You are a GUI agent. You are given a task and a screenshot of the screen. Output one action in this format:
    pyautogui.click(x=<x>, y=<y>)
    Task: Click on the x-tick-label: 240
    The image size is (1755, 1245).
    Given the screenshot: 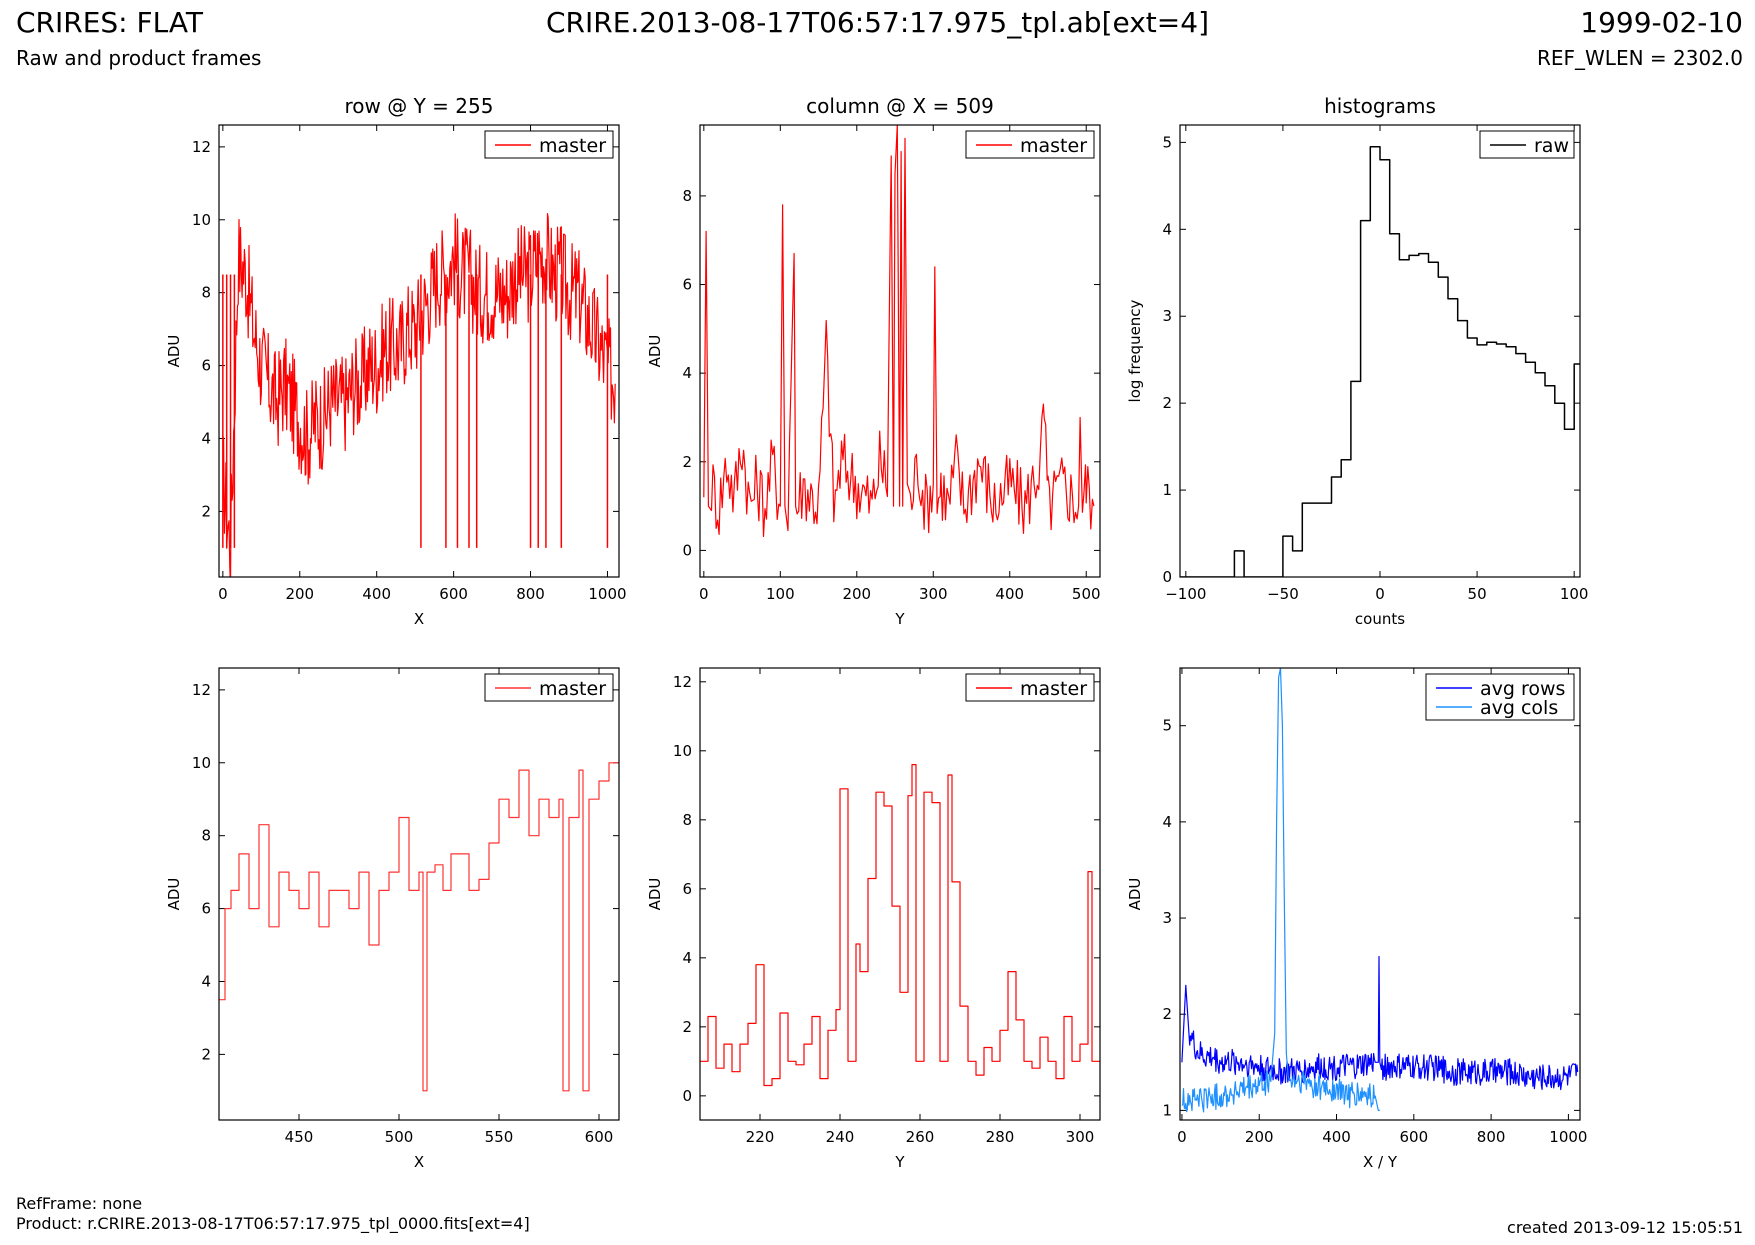 What is the action you would take?
    pyautogui.click(x=840, y=1137)
    